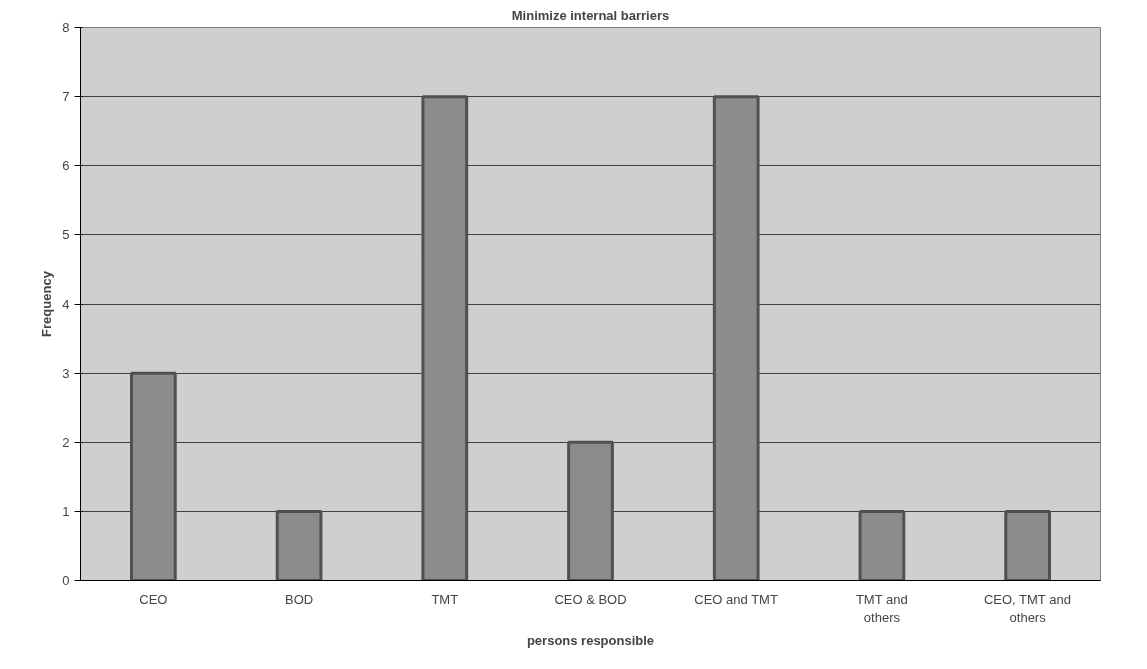 The height and width of the screenshot is (669, 1147). I want to click on y-axis-title: Frequency, so click(47, 303).